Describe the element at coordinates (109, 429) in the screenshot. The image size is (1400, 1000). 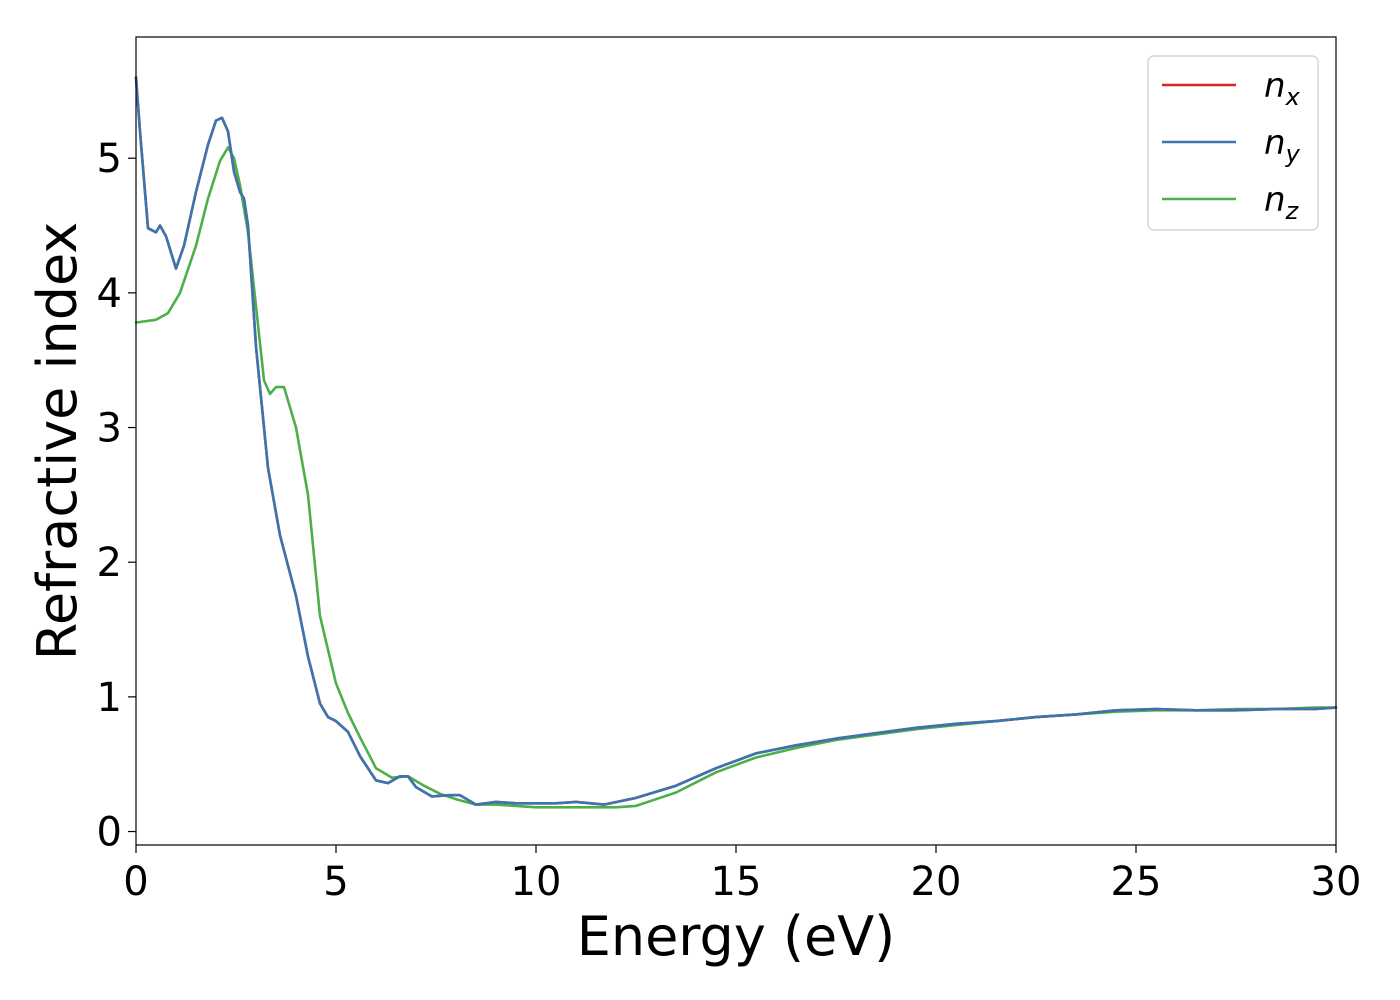
I see `y-tick-label: 3` at that location.